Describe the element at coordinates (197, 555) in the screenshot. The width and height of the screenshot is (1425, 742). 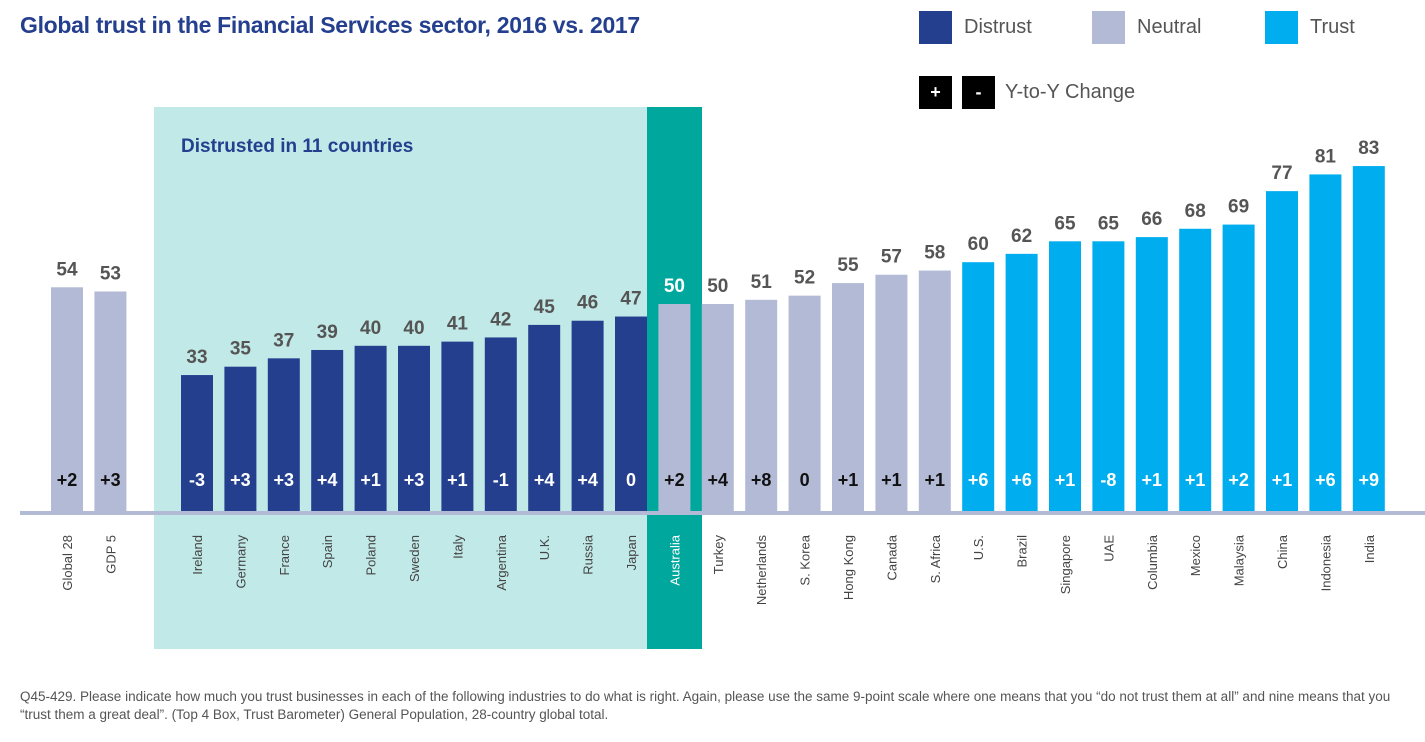
I see `category-tick-label: Ireland` at that location.